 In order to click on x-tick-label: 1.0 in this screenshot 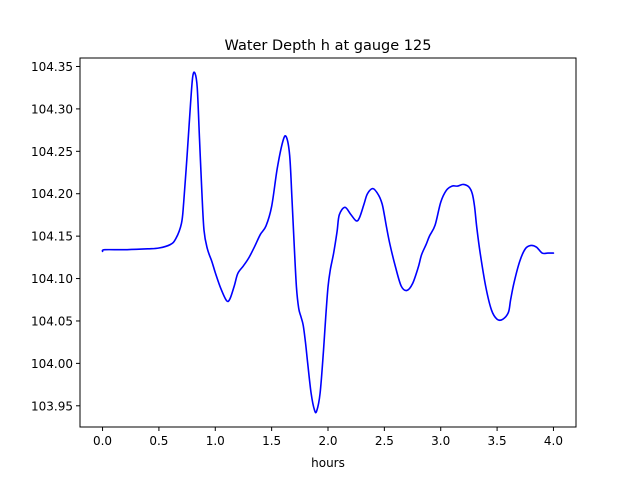, I will do `click(215, 441)`.